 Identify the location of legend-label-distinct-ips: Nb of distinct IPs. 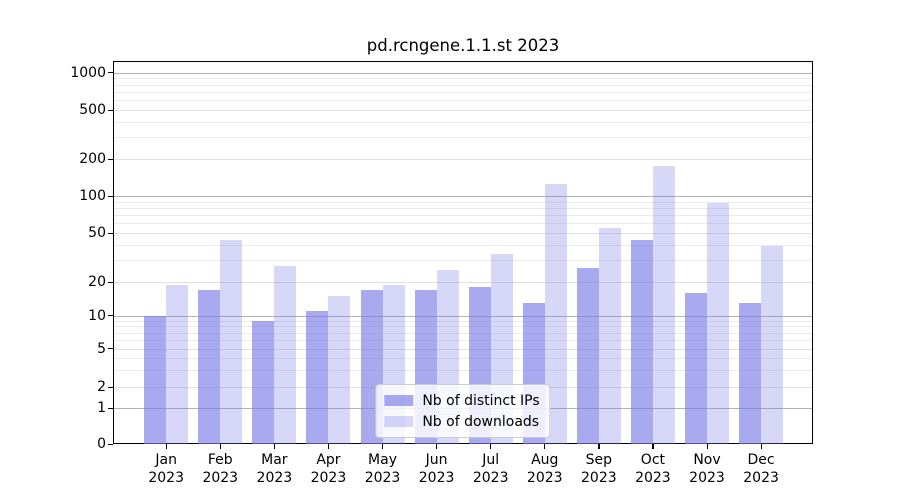
(481, 400).